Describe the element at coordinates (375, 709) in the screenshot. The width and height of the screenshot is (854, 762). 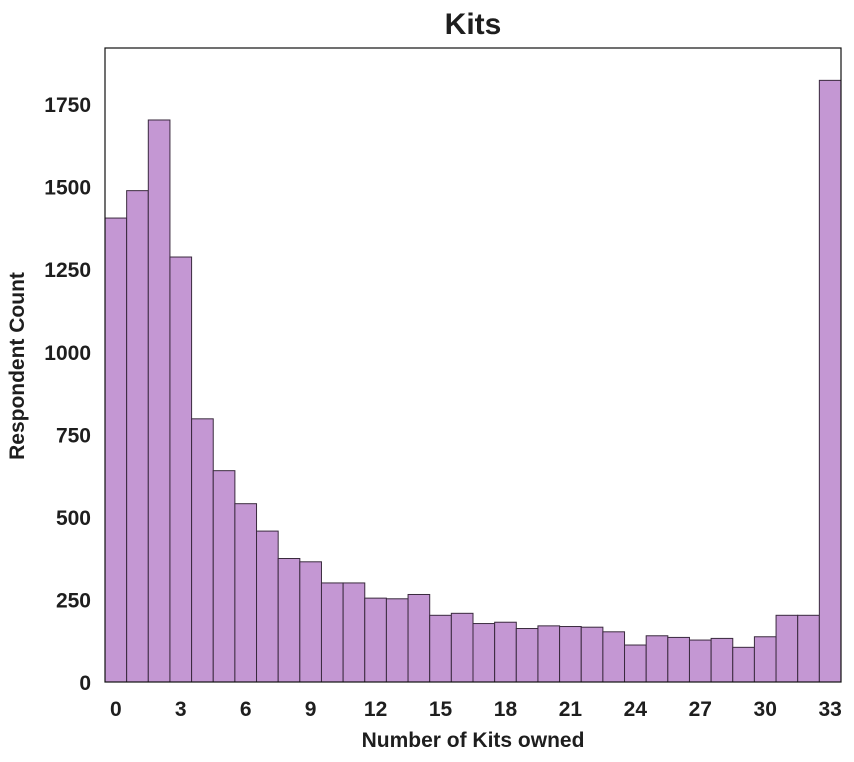
I see `x-tick-label: 12` at that location.